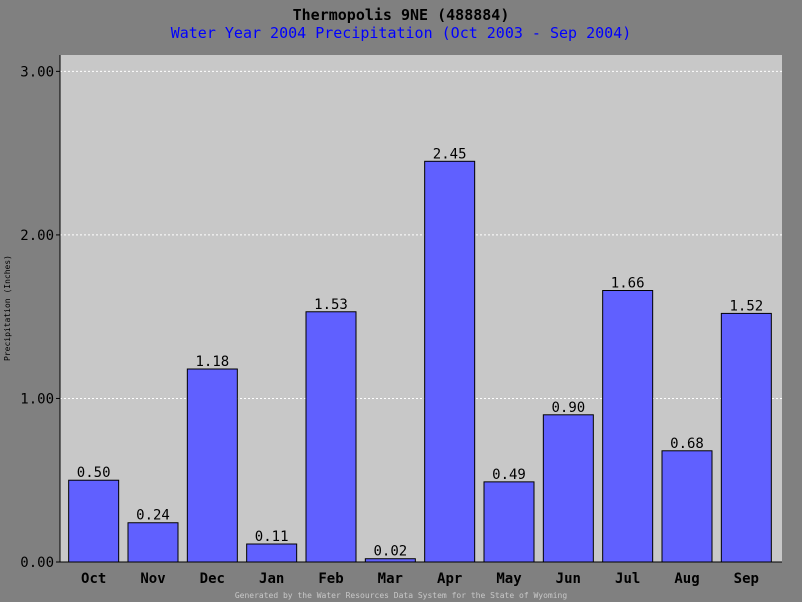 Image resolution: width=802 pixels, height=602 pixels. I want to click on value-label-dec: 1.18, so click(212, 362).